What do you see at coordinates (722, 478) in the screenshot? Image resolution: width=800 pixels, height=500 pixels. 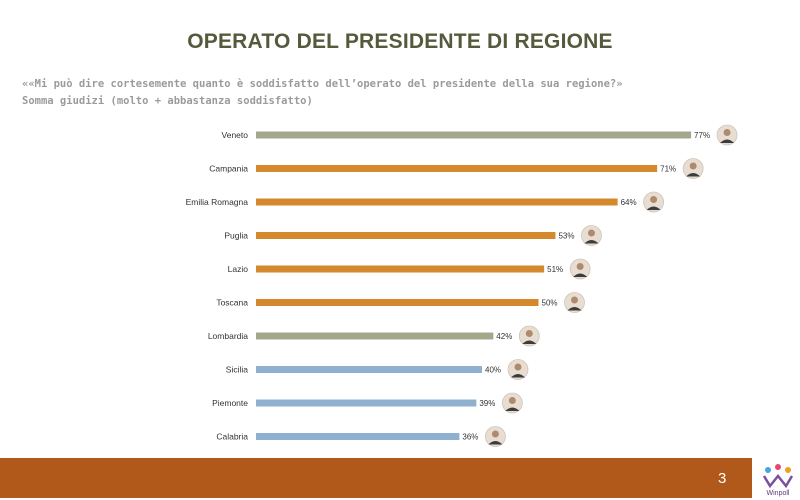 I see `page-number: 3` at bounding box center [722, 478].